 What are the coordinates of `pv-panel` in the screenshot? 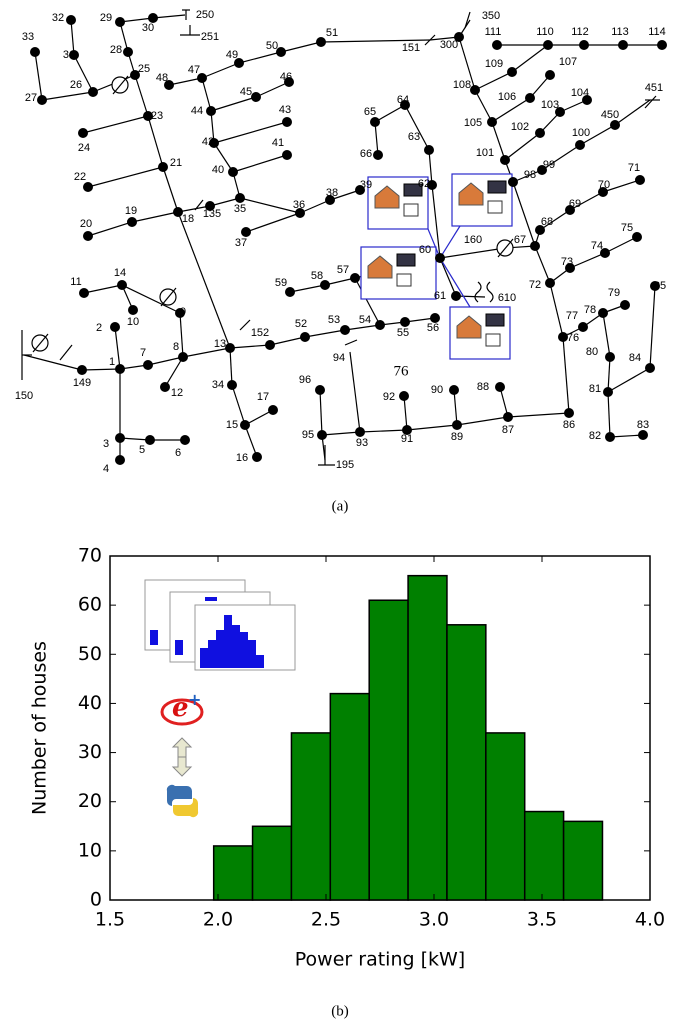 It's located at (413, 190).